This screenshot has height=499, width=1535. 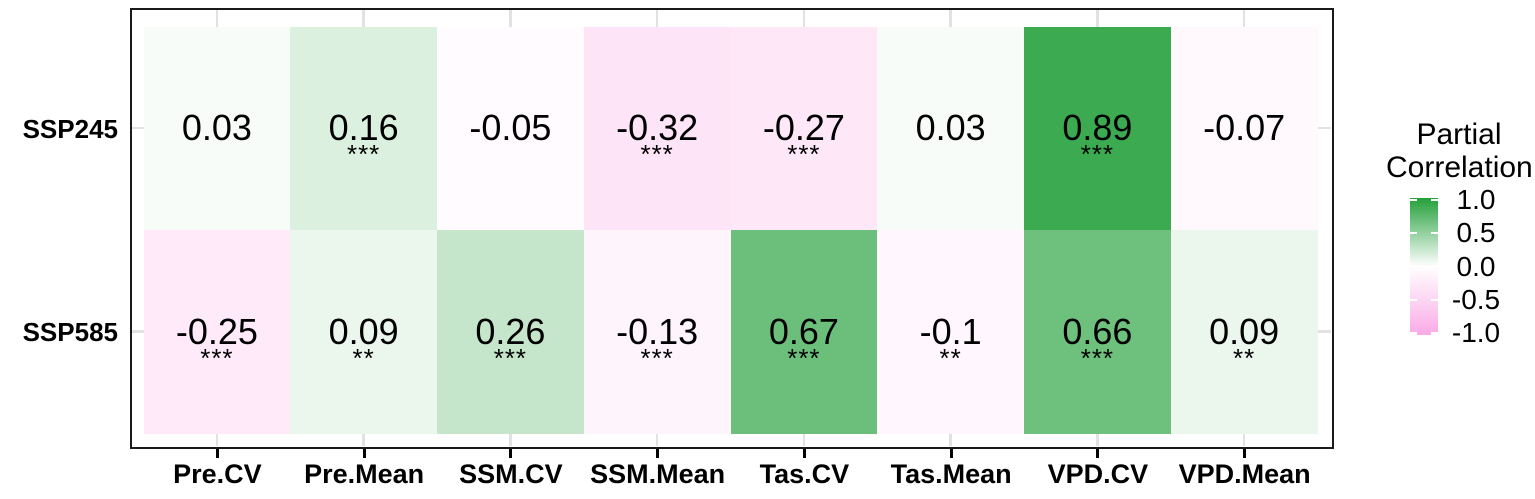 What do you see at coordinates (1476, 233) in the screenshot?
I see `legend-tick-label-0.5: 0.5` at bounding box center [1476, 233].